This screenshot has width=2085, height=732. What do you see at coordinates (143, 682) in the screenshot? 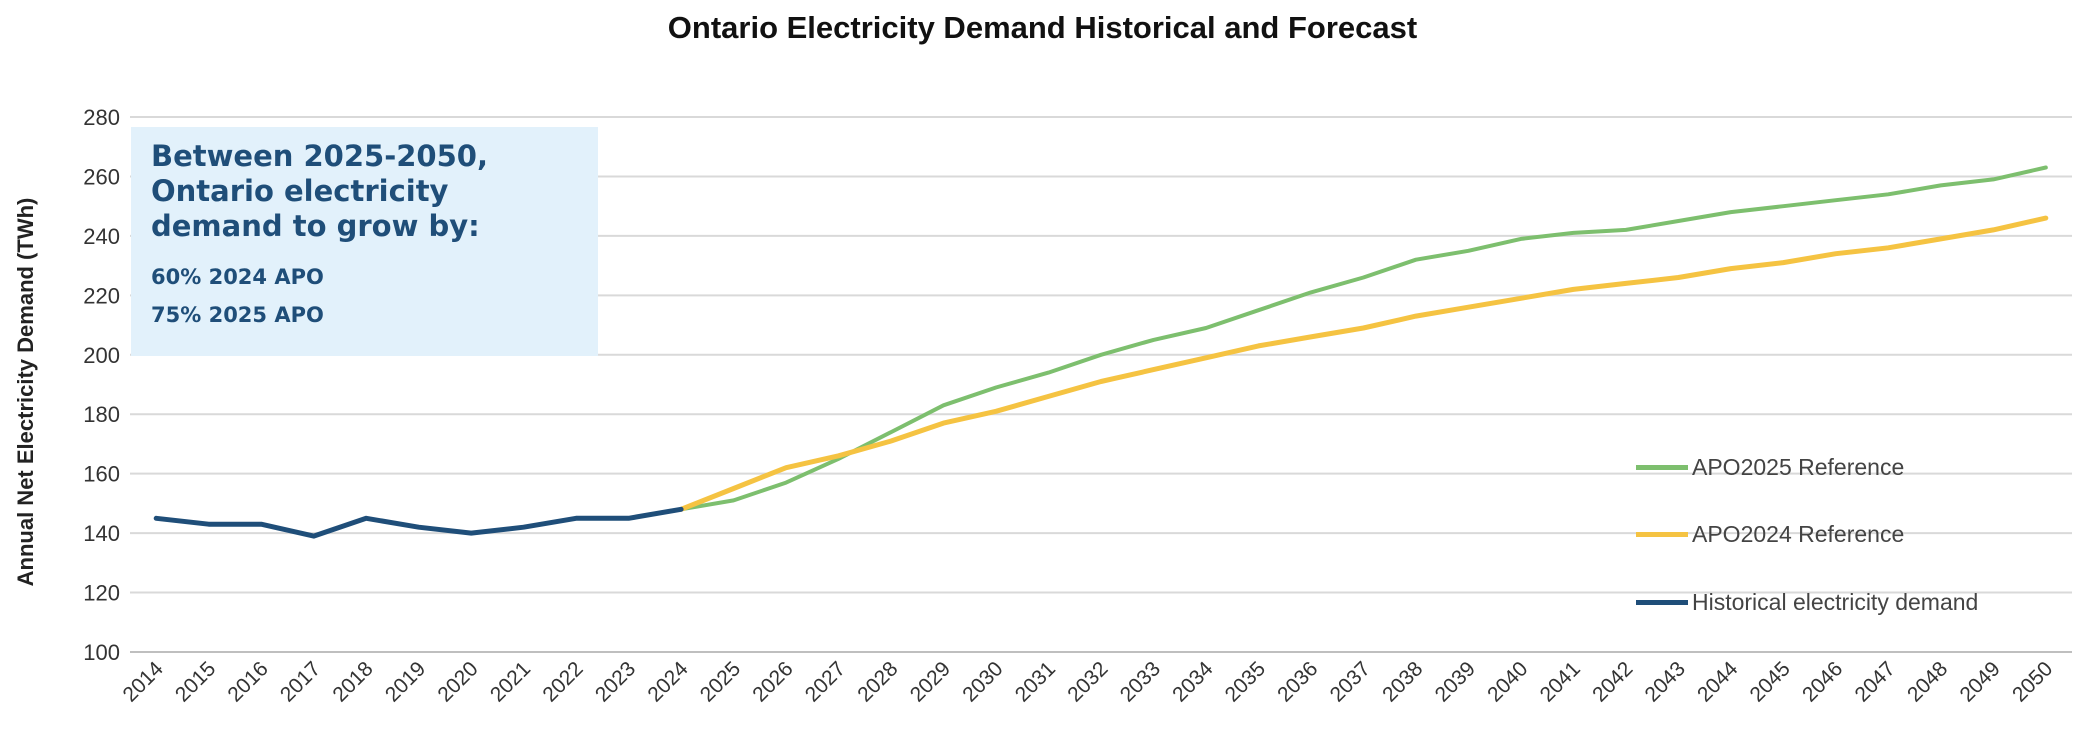
I see `x-tick-label: 2014` at bounding box center [143, 682].